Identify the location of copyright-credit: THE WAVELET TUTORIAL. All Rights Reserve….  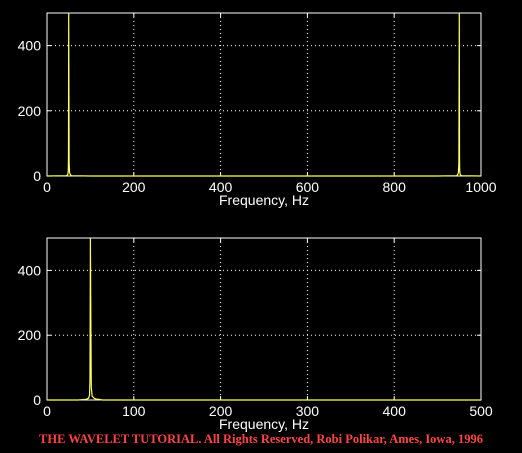
(261, 439).